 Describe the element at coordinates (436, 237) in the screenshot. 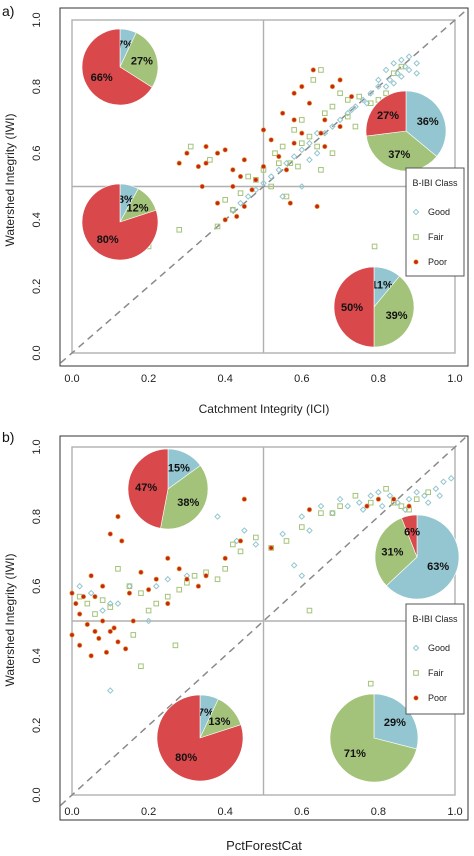

I see `panel-a-legend-fair-label: Fair` at that location.